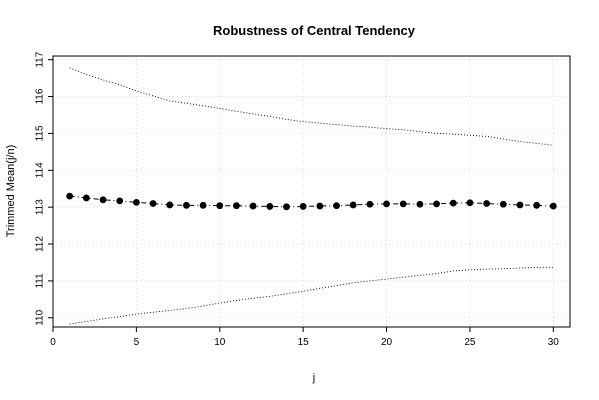  I want to click on lower-bound-line, so click(311, 295).